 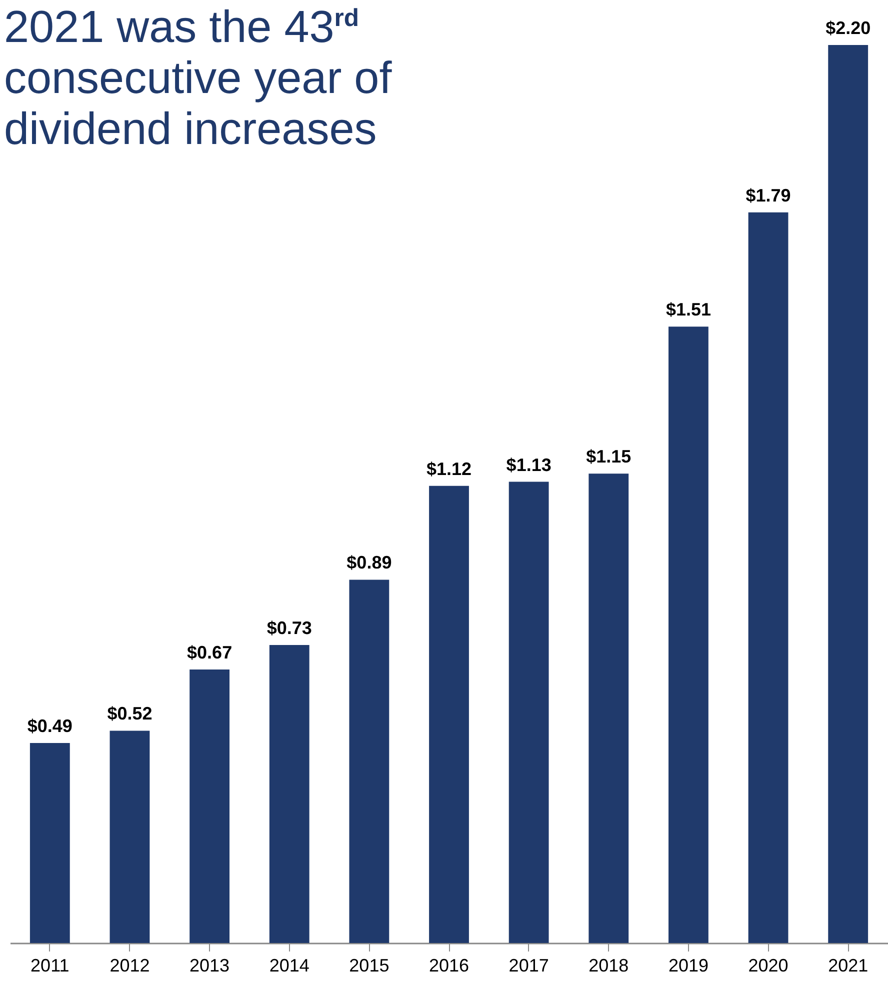 I want to click on x-tick-label: 2016, so click(x=449, y=966).